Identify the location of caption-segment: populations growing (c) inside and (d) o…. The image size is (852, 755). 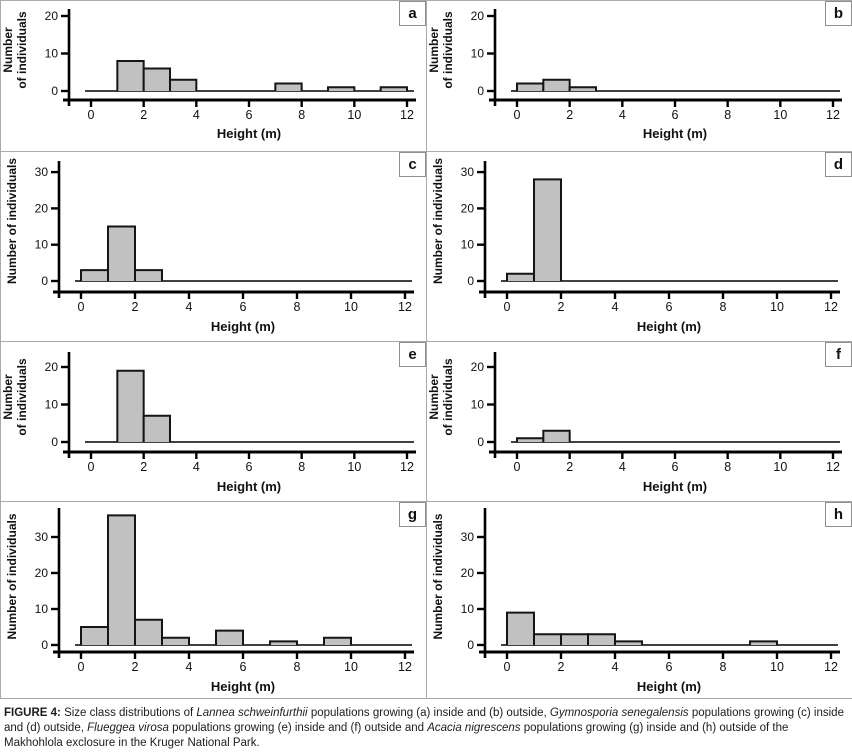
(424, 721).